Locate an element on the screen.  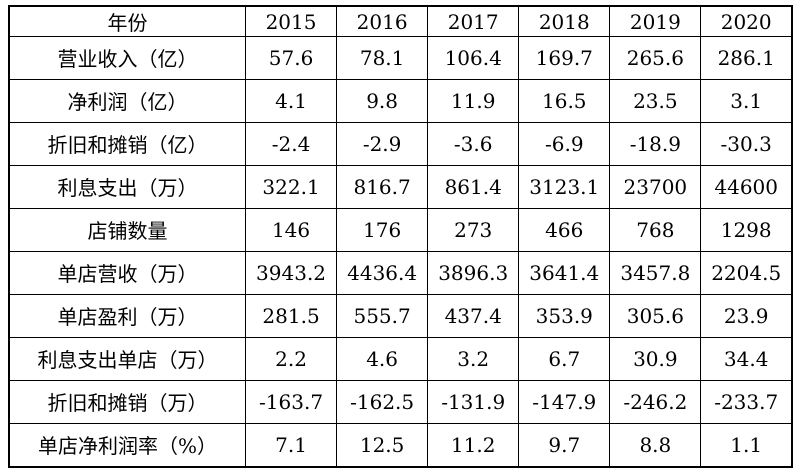
value-cell: 57.6 is located at coordinates (291, 58).